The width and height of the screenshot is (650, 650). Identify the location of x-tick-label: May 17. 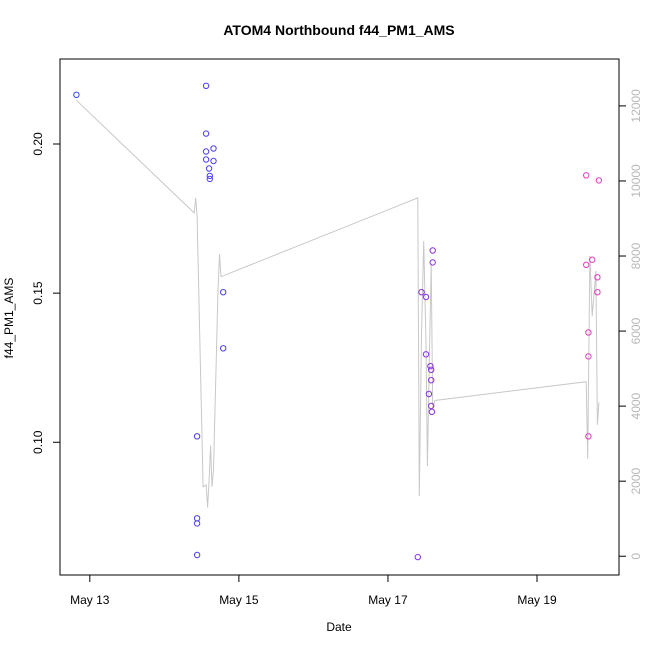
(388, 600).